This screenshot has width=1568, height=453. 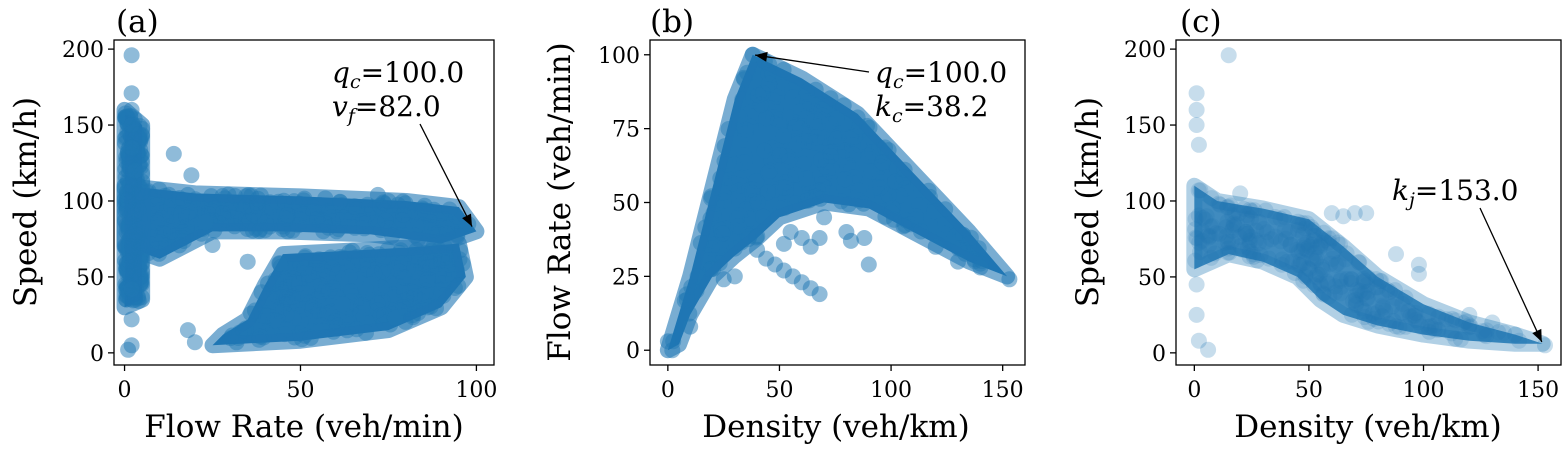 I want to click on panel-c-ytick-label: 150, so click(x=1145, y=126).